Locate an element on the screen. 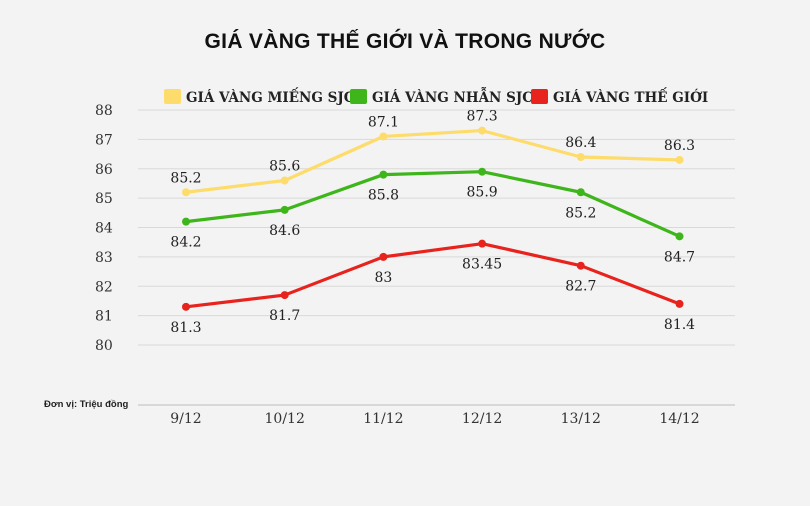  data-label: 83.45 is located at coordinates (482, 265).